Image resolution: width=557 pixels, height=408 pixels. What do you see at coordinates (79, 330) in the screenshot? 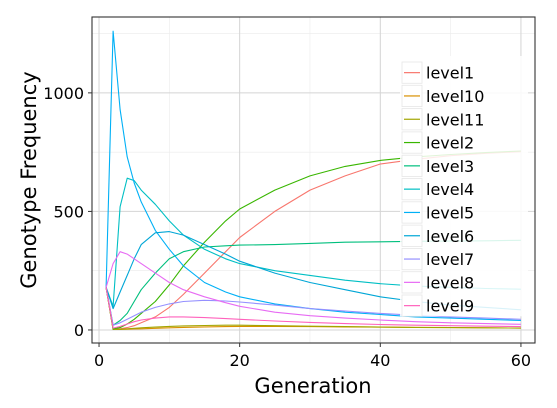
I see `y-tick-label: 0` at bounding box center [79, 330].